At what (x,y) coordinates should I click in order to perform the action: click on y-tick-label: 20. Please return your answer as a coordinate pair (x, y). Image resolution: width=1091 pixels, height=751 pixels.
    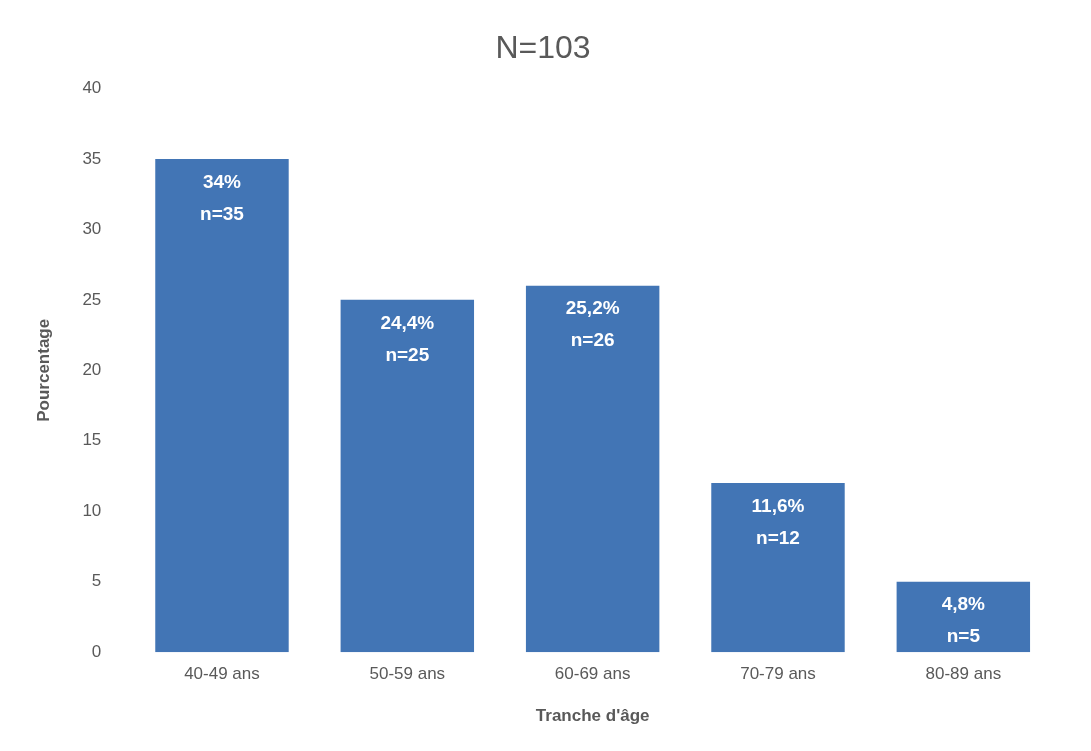
    Looking at the image, I should click on (92, 369).